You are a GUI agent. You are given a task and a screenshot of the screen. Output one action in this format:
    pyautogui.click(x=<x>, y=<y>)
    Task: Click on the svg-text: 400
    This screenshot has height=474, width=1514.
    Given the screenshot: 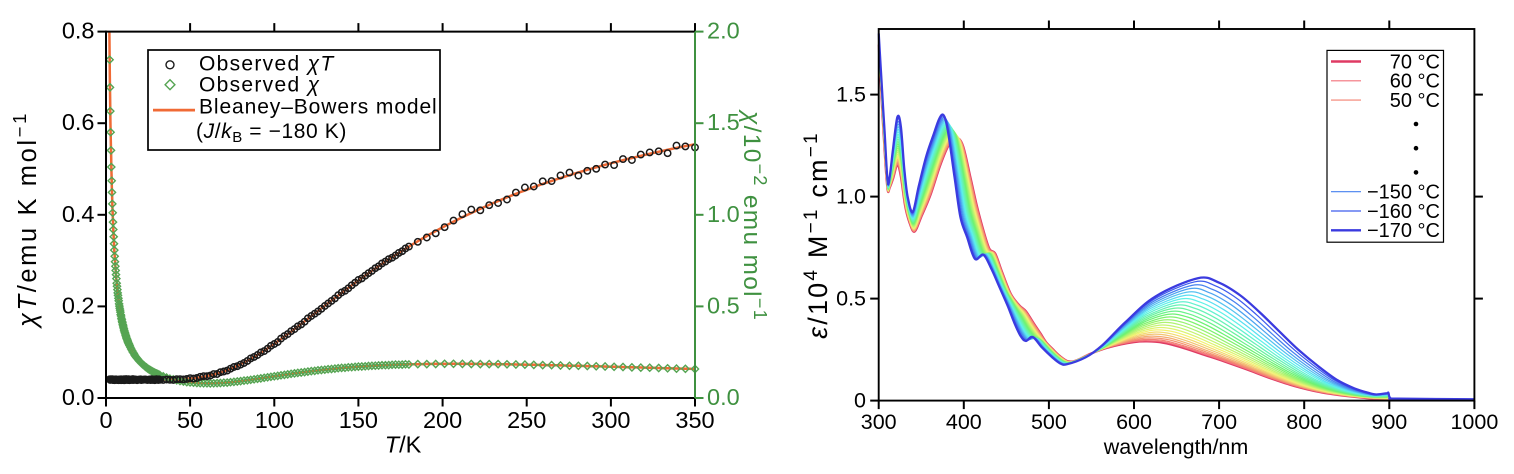 What is the action you would take?
    pyautogui.click(x=964, y=422)
    